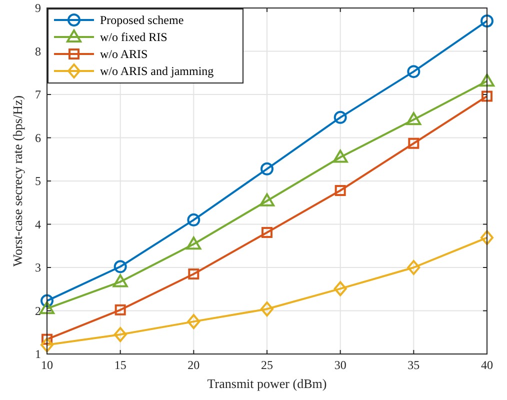  Describe the element at coordinates (38, 224) in the screenshot. I see `y-tick-label: 4` at that location.